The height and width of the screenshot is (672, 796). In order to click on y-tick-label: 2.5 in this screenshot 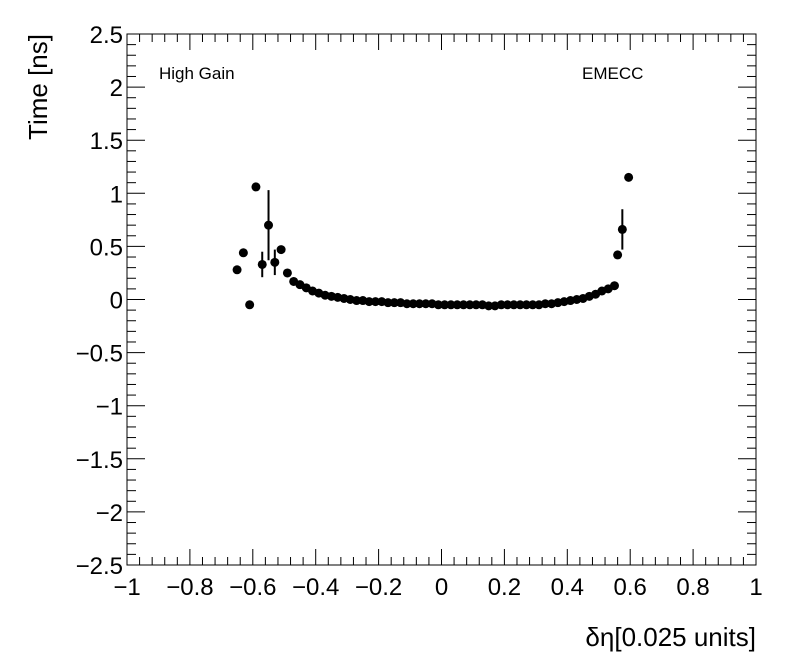, I will do `click(106, 35)`.